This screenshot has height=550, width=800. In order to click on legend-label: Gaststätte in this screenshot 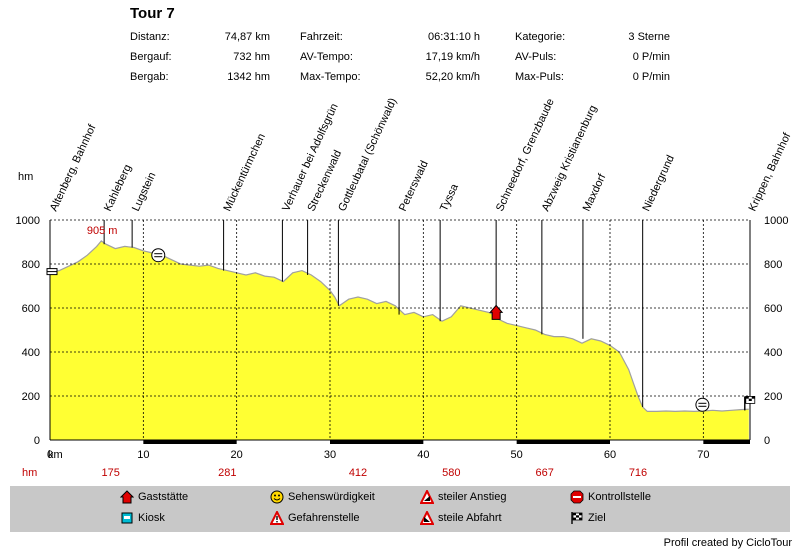, I will do `click(163, 497)`.